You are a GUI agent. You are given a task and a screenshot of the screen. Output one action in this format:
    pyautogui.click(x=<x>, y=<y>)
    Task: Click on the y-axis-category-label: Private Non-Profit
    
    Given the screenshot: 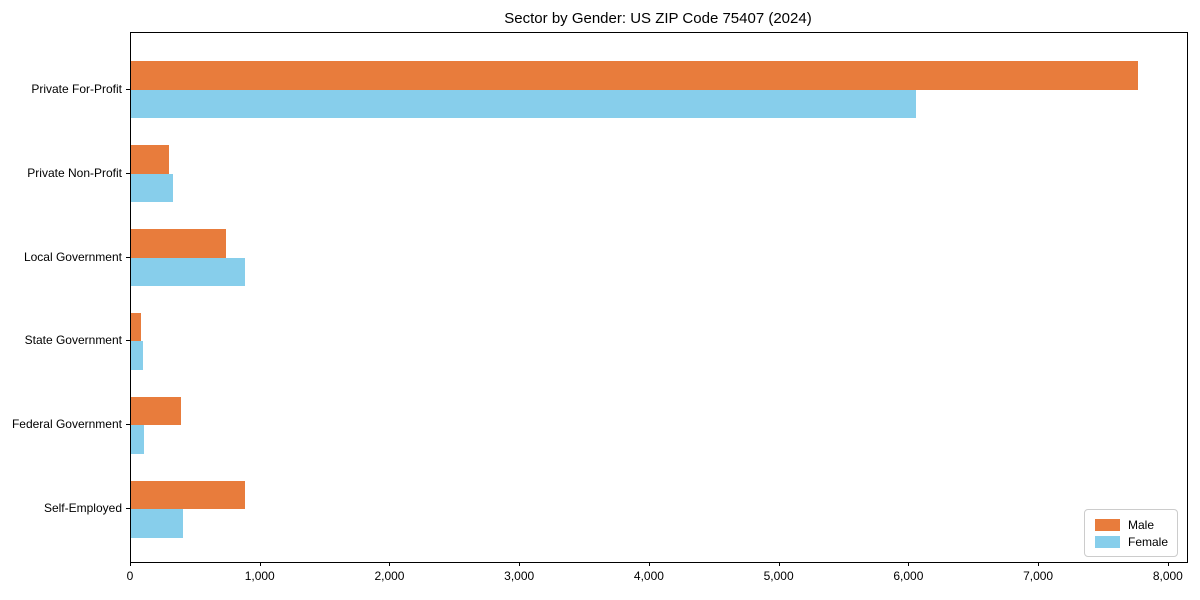 What is the action you would take?
    pyautogui.click(x=74, y=172)
    